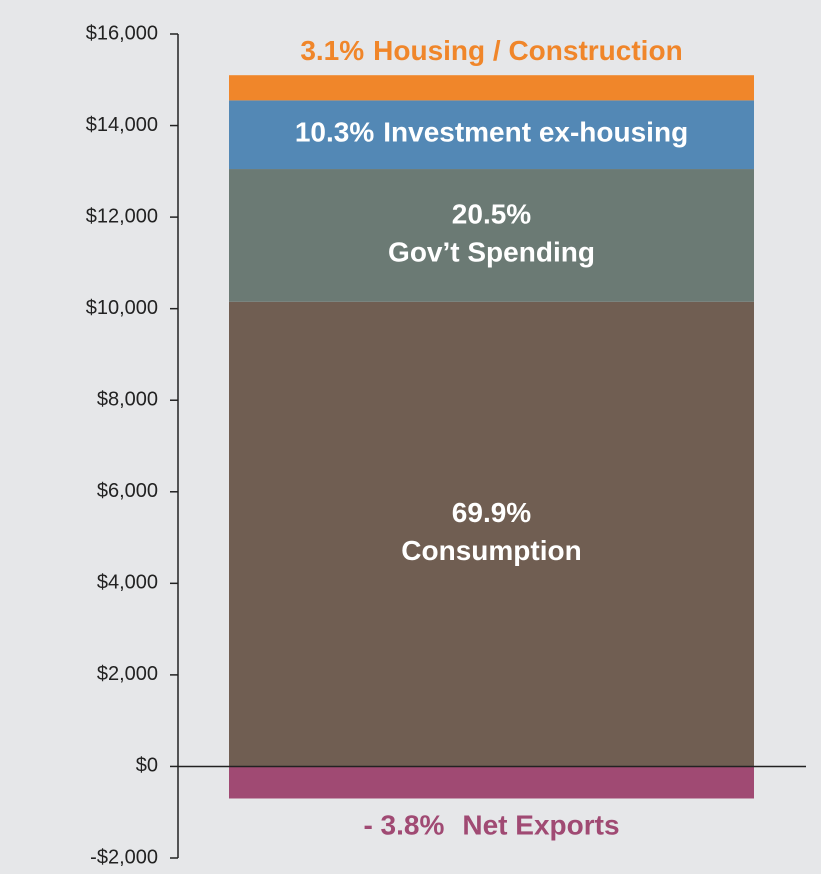 Image resolution: width=821 pixels, height=874 pixels. I want to click on segment-name: Net Exports, so click(540, 825).